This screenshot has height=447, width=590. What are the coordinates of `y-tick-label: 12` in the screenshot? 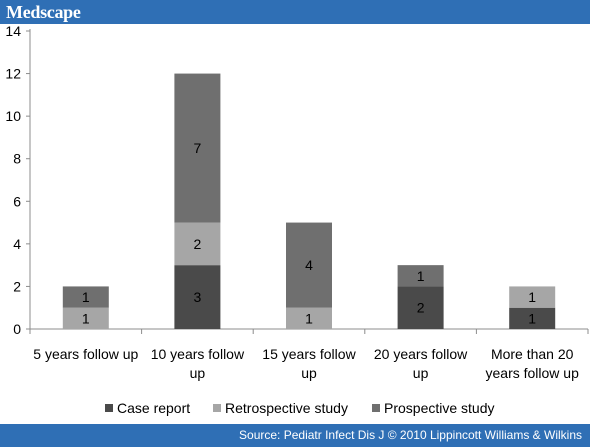 It's located at (13, 74).